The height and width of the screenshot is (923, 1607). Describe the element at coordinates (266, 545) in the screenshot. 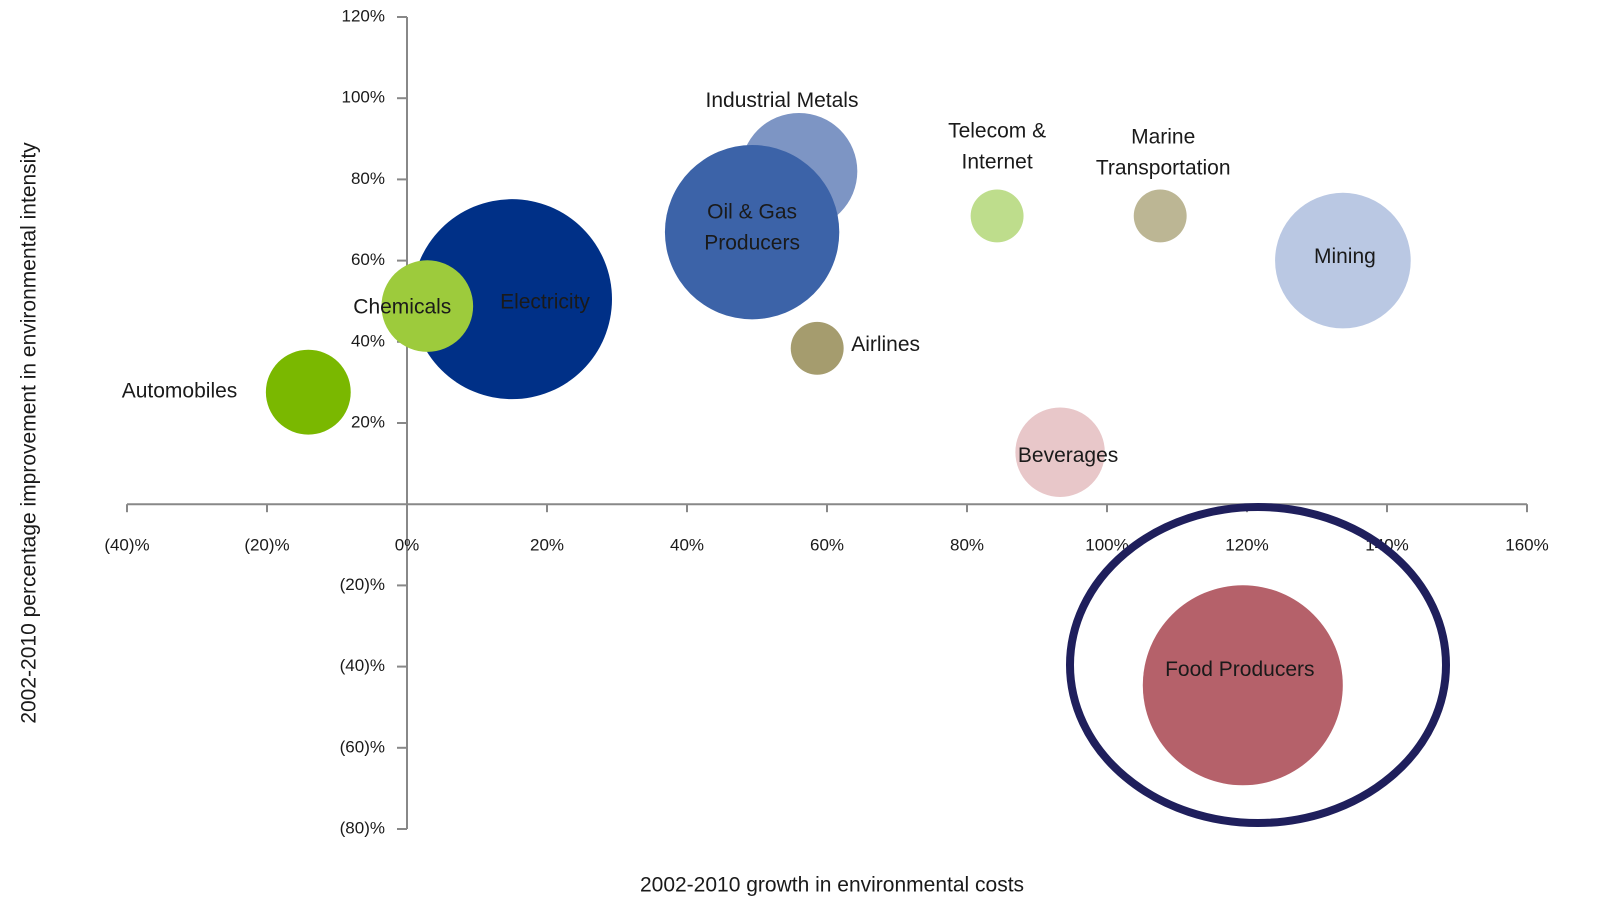

I see `x-tick-label: (20)%` at that location.